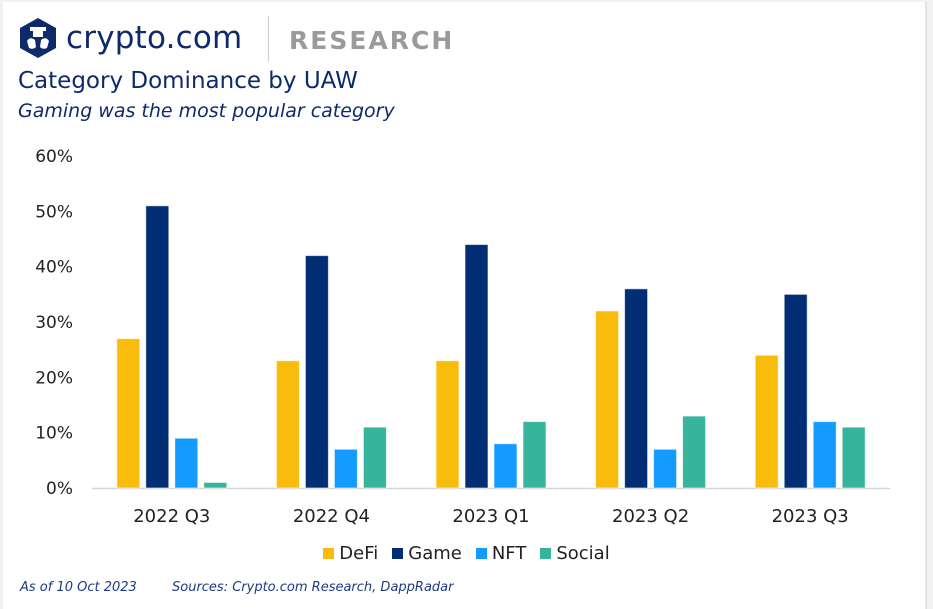 The image size is (933, 609). I want to click on bar-game-2022-q4, so click(316, 372).